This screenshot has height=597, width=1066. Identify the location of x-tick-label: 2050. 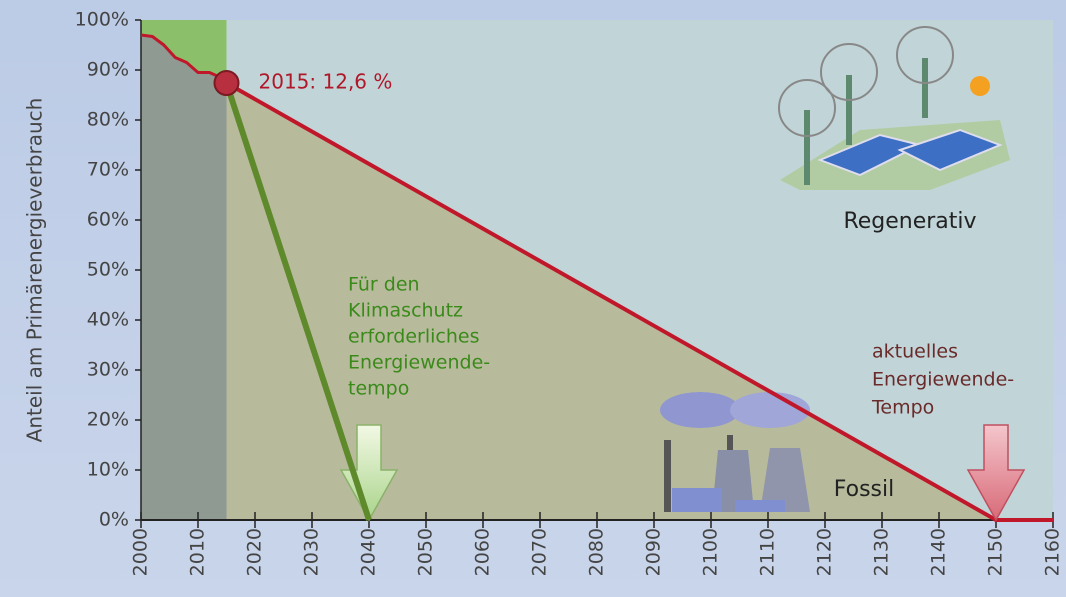
(426, 552).